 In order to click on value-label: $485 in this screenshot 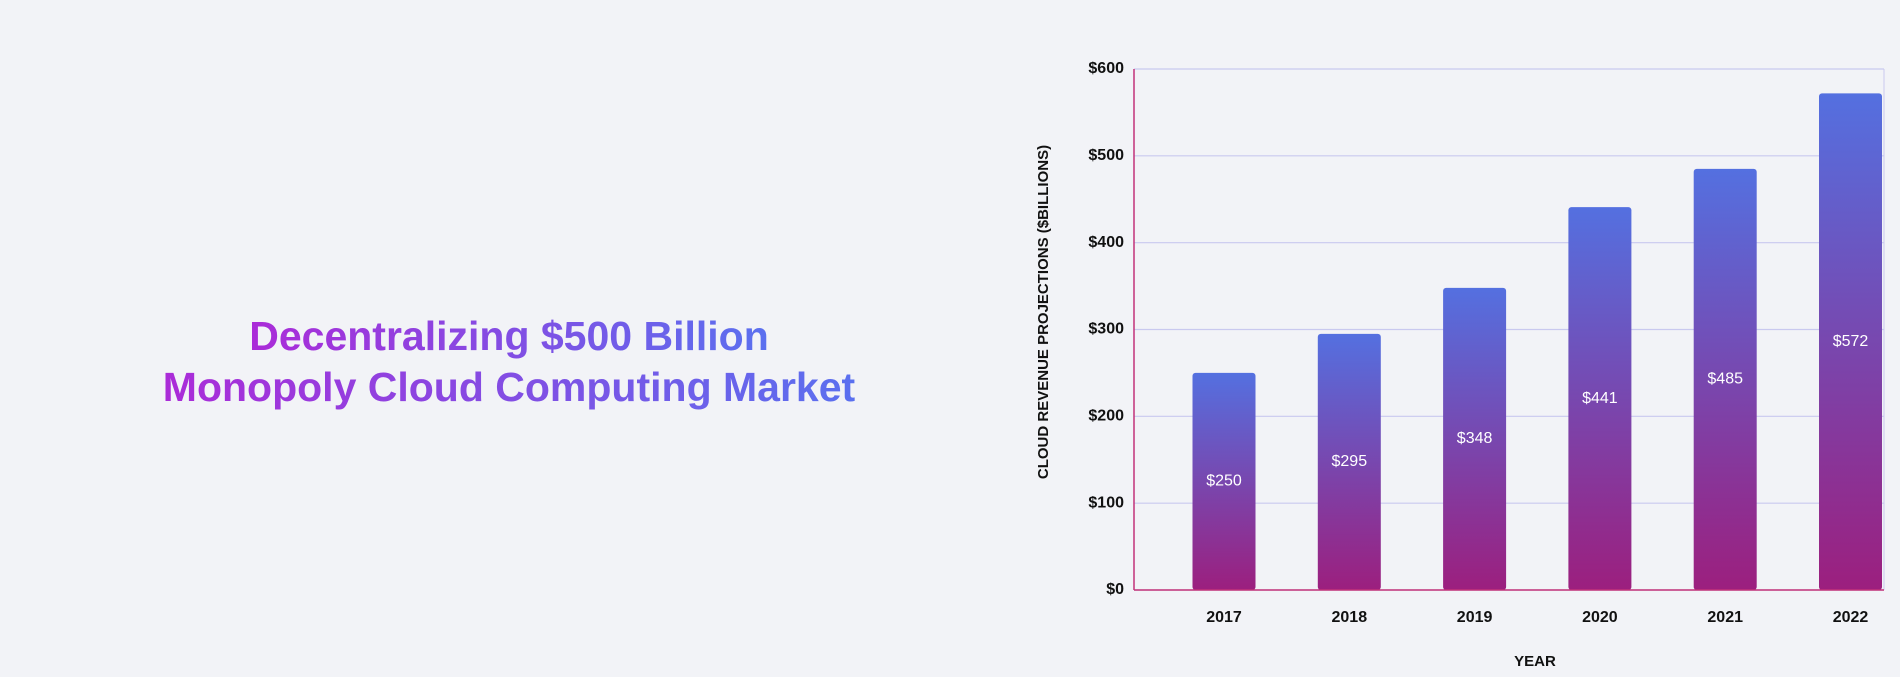, I will do `click(1725, 379)`.